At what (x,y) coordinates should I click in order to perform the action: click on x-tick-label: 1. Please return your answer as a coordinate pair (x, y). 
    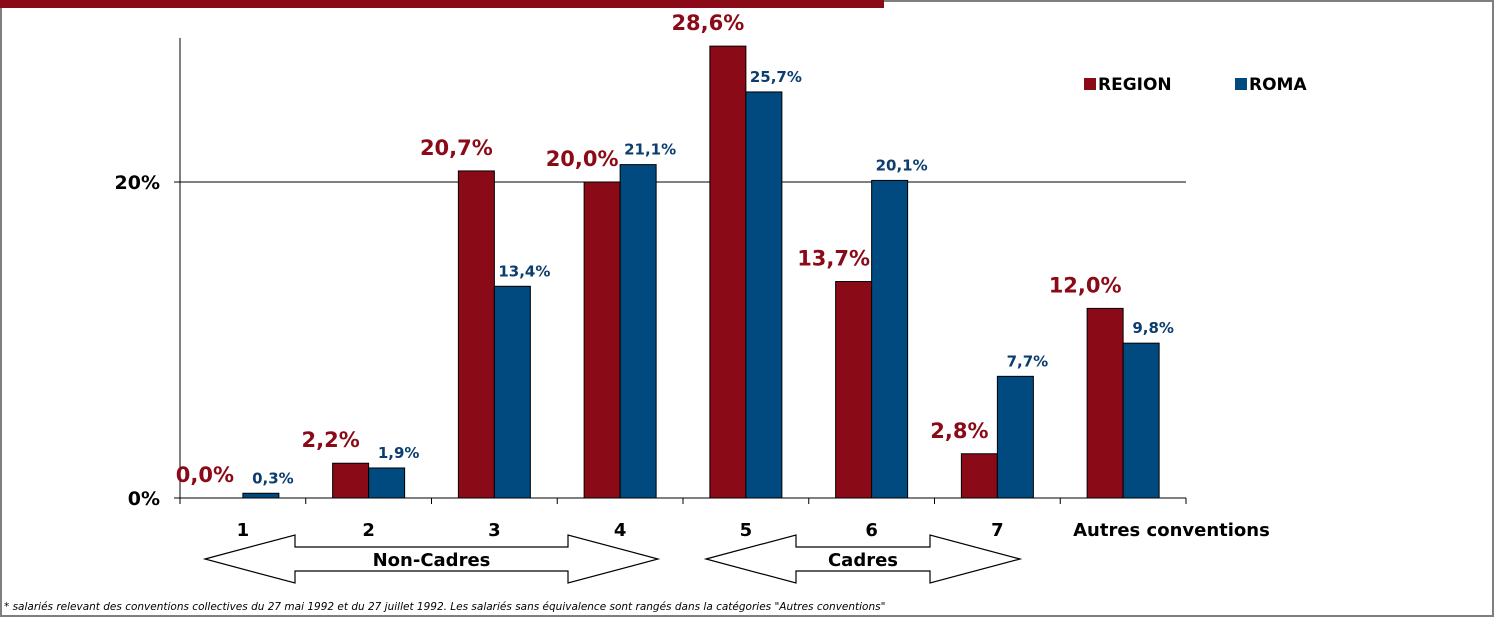
    Looking at the image, I should click on (243, 530).